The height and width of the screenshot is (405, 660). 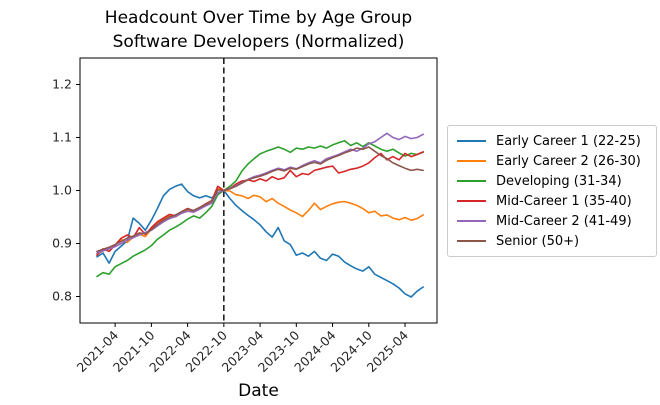 I want to click on legend-item: Early Career 1 (22-25), so click(x=553, y=141).